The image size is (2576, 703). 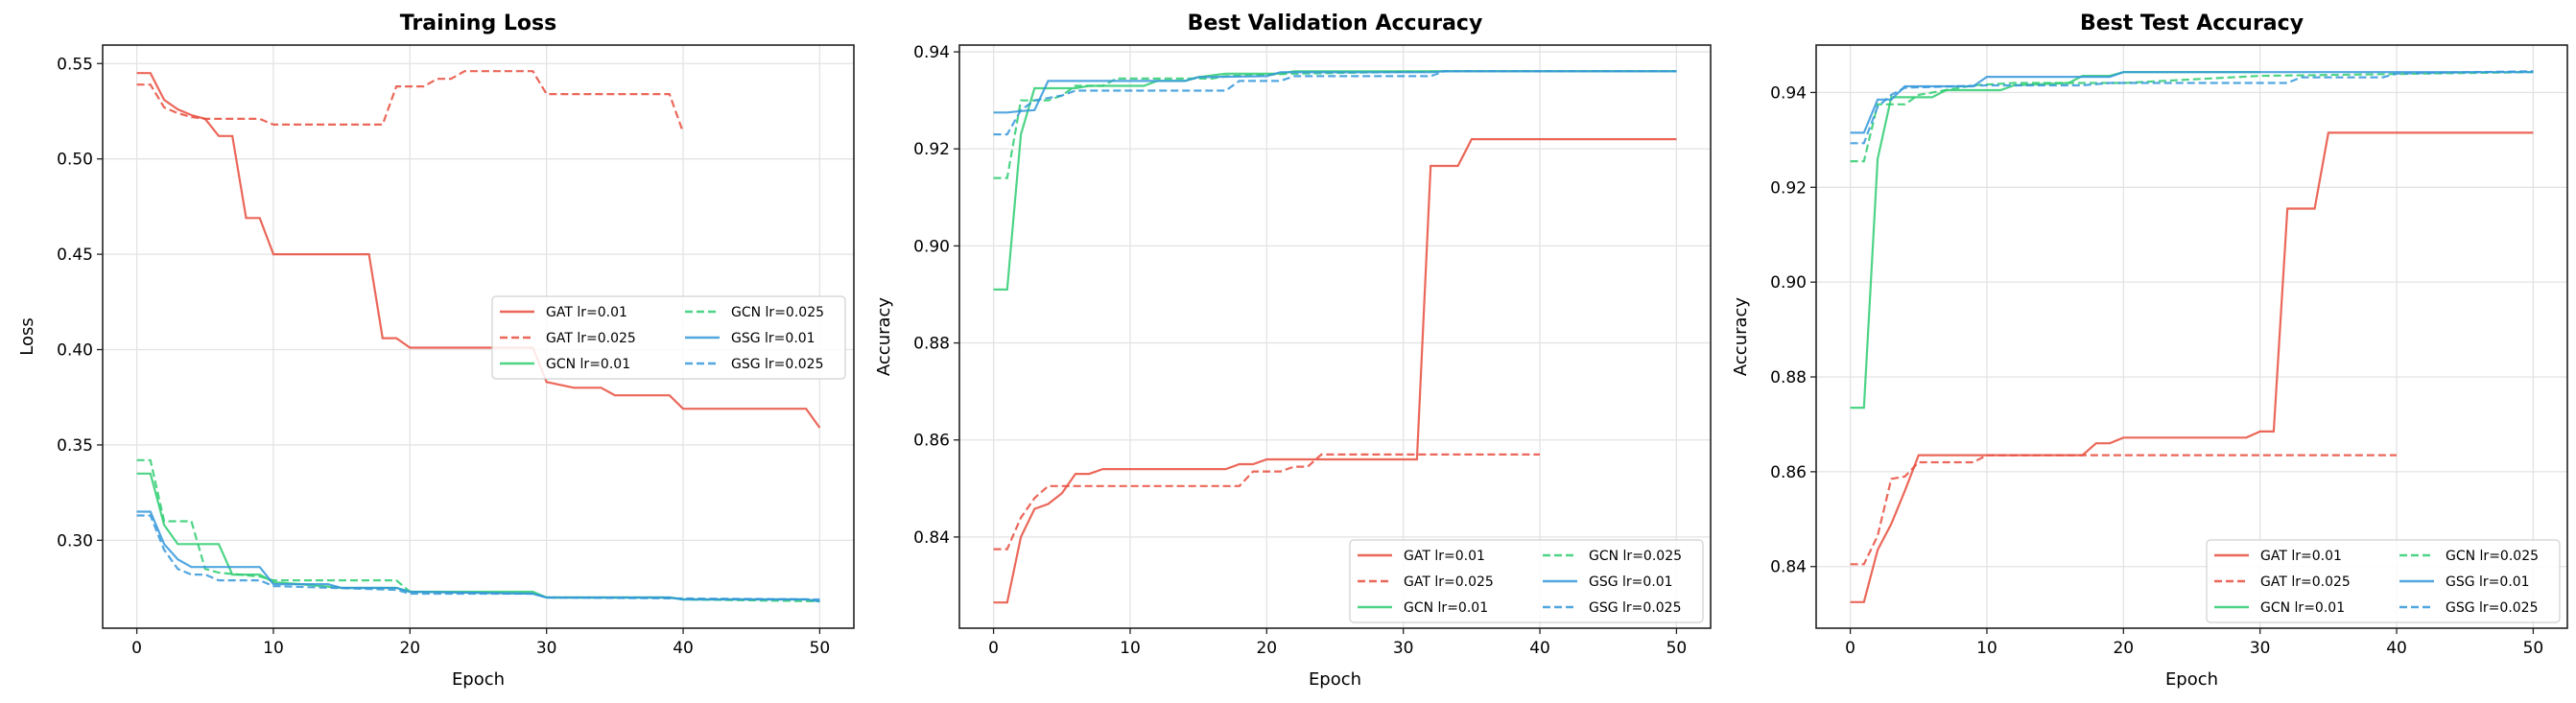 I want to click on y-tick-label: 0.35, so click(x=75, y=446).